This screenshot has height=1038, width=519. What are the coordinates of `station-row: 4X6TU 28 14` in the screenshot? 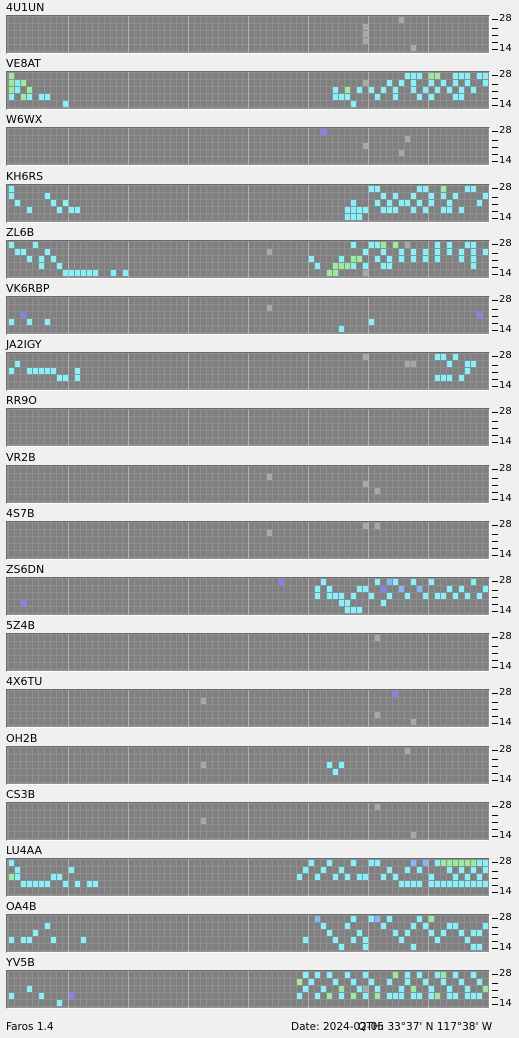 It's located at (259, 702).